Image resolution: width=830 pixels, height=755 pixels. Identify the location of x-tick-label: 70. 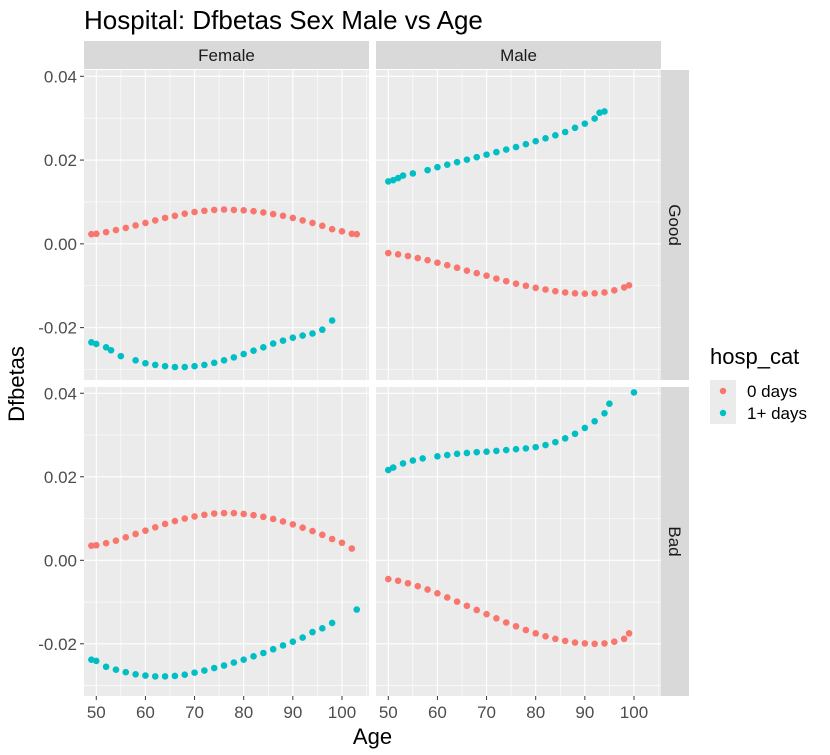
(194, 712).